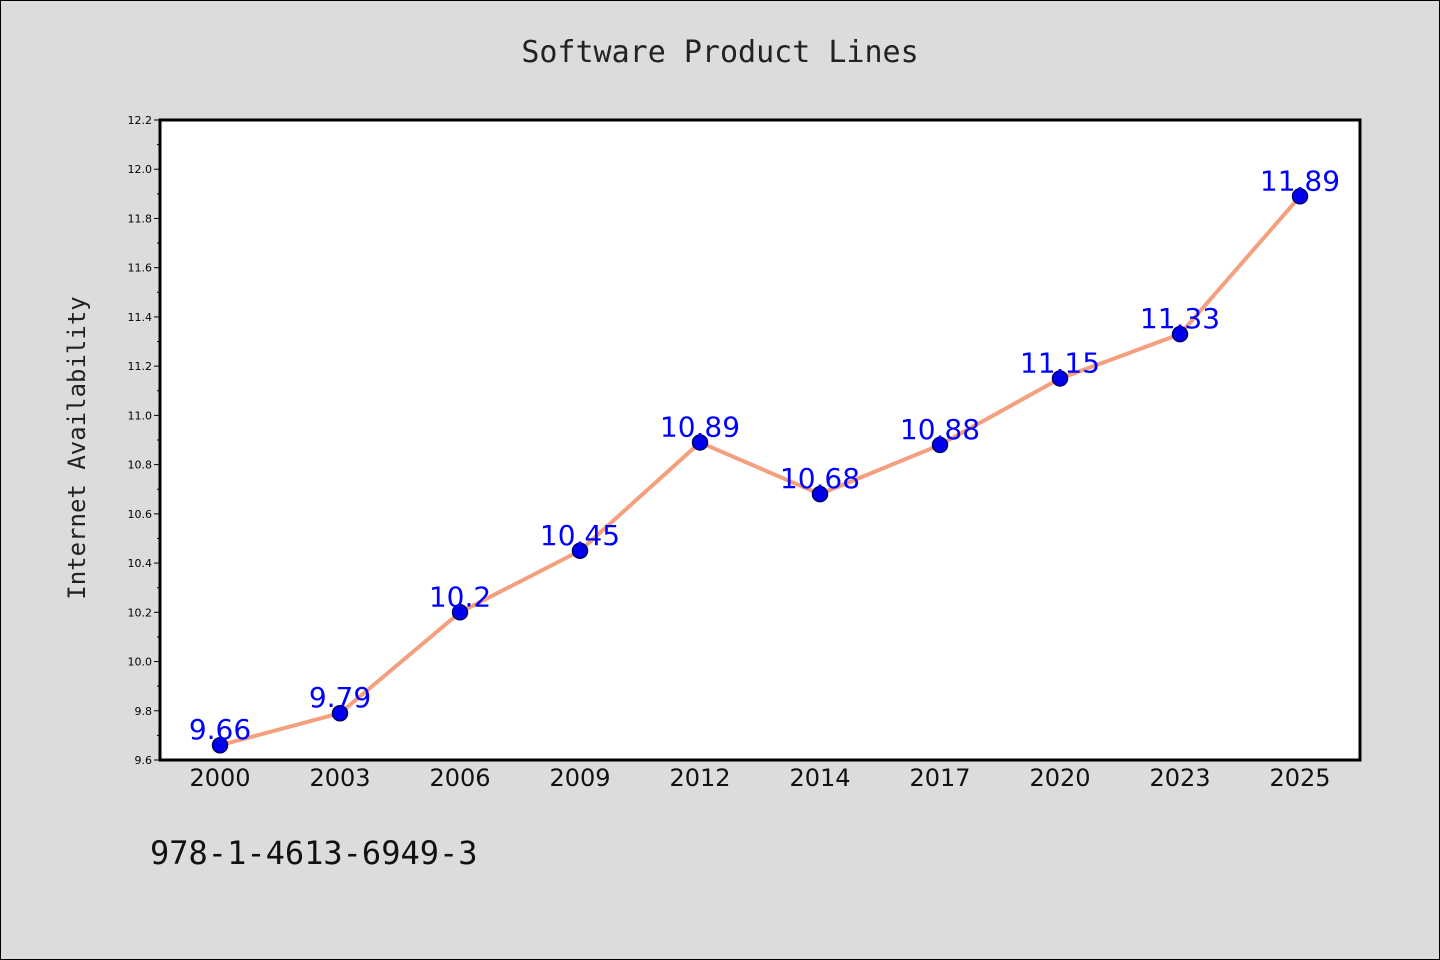 This screenshot has height=960, width=1440. Describe the element at coordinates (314, 853) in the screenshot. I see `footnote-code: 978-1-4613-6949-3` at that location.